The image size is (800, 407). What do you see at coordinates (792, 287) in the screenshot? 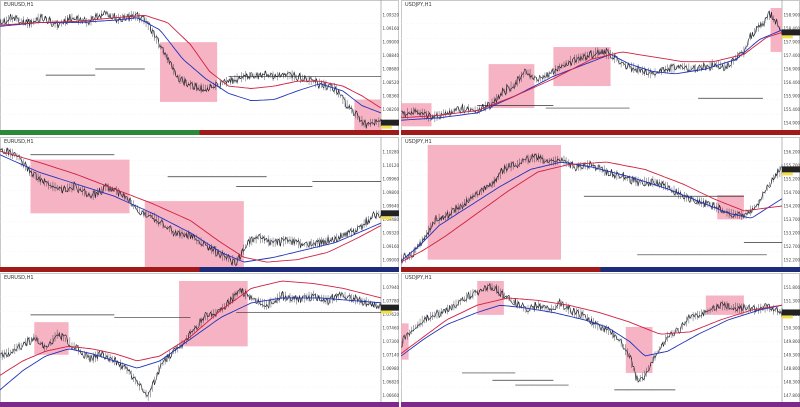
I see `price-tick-label: 151.800` at bounding box center [792, 287].